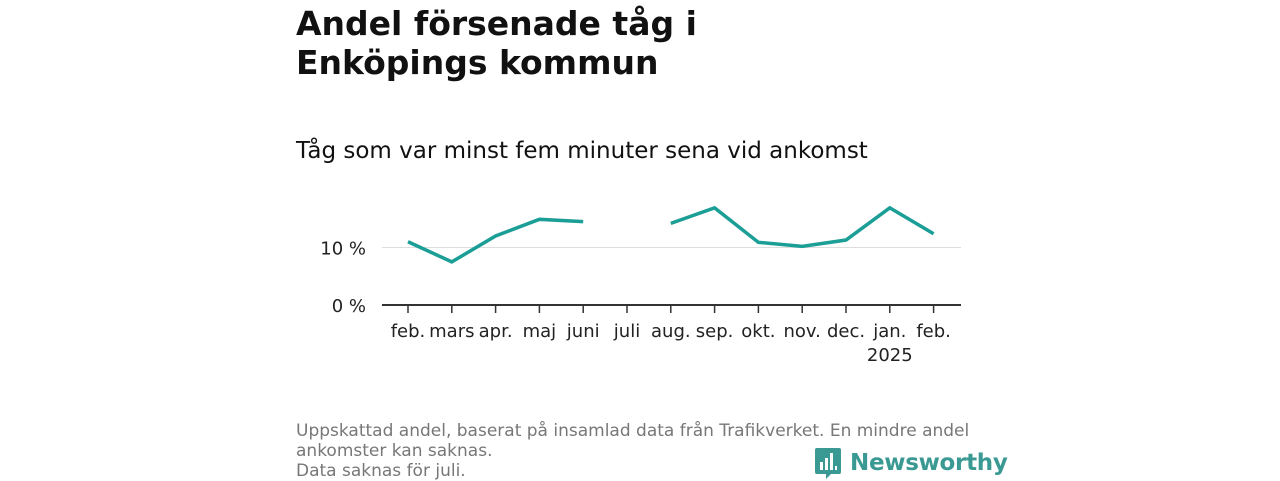 This screenshot has width=1280, height=481. What do you see at coordinates (801, 331) in the screenshot?
I see `x-tick-label: nov.` at bounding box center [801, 331].